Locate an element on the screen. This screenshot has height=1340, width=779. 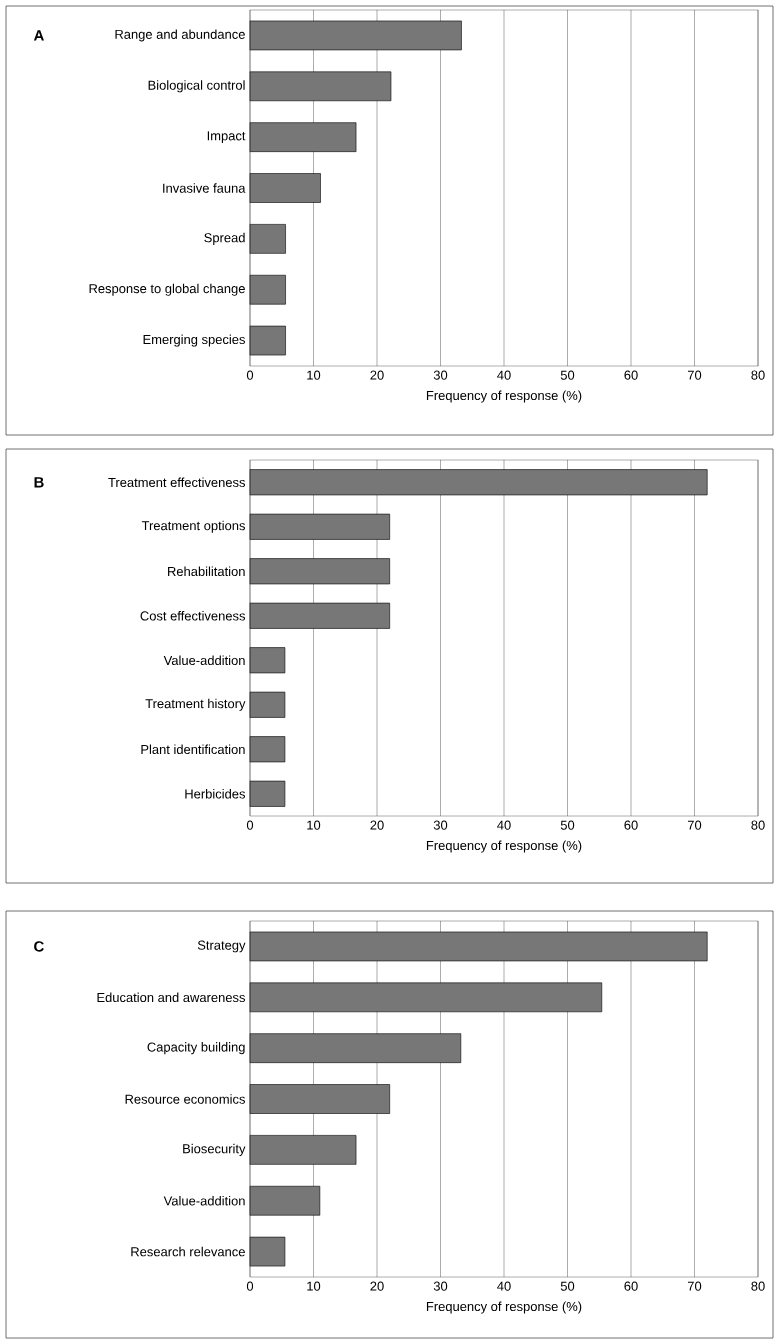
y-tick-label: Biosecurity is located at coordinates (214, 1149).